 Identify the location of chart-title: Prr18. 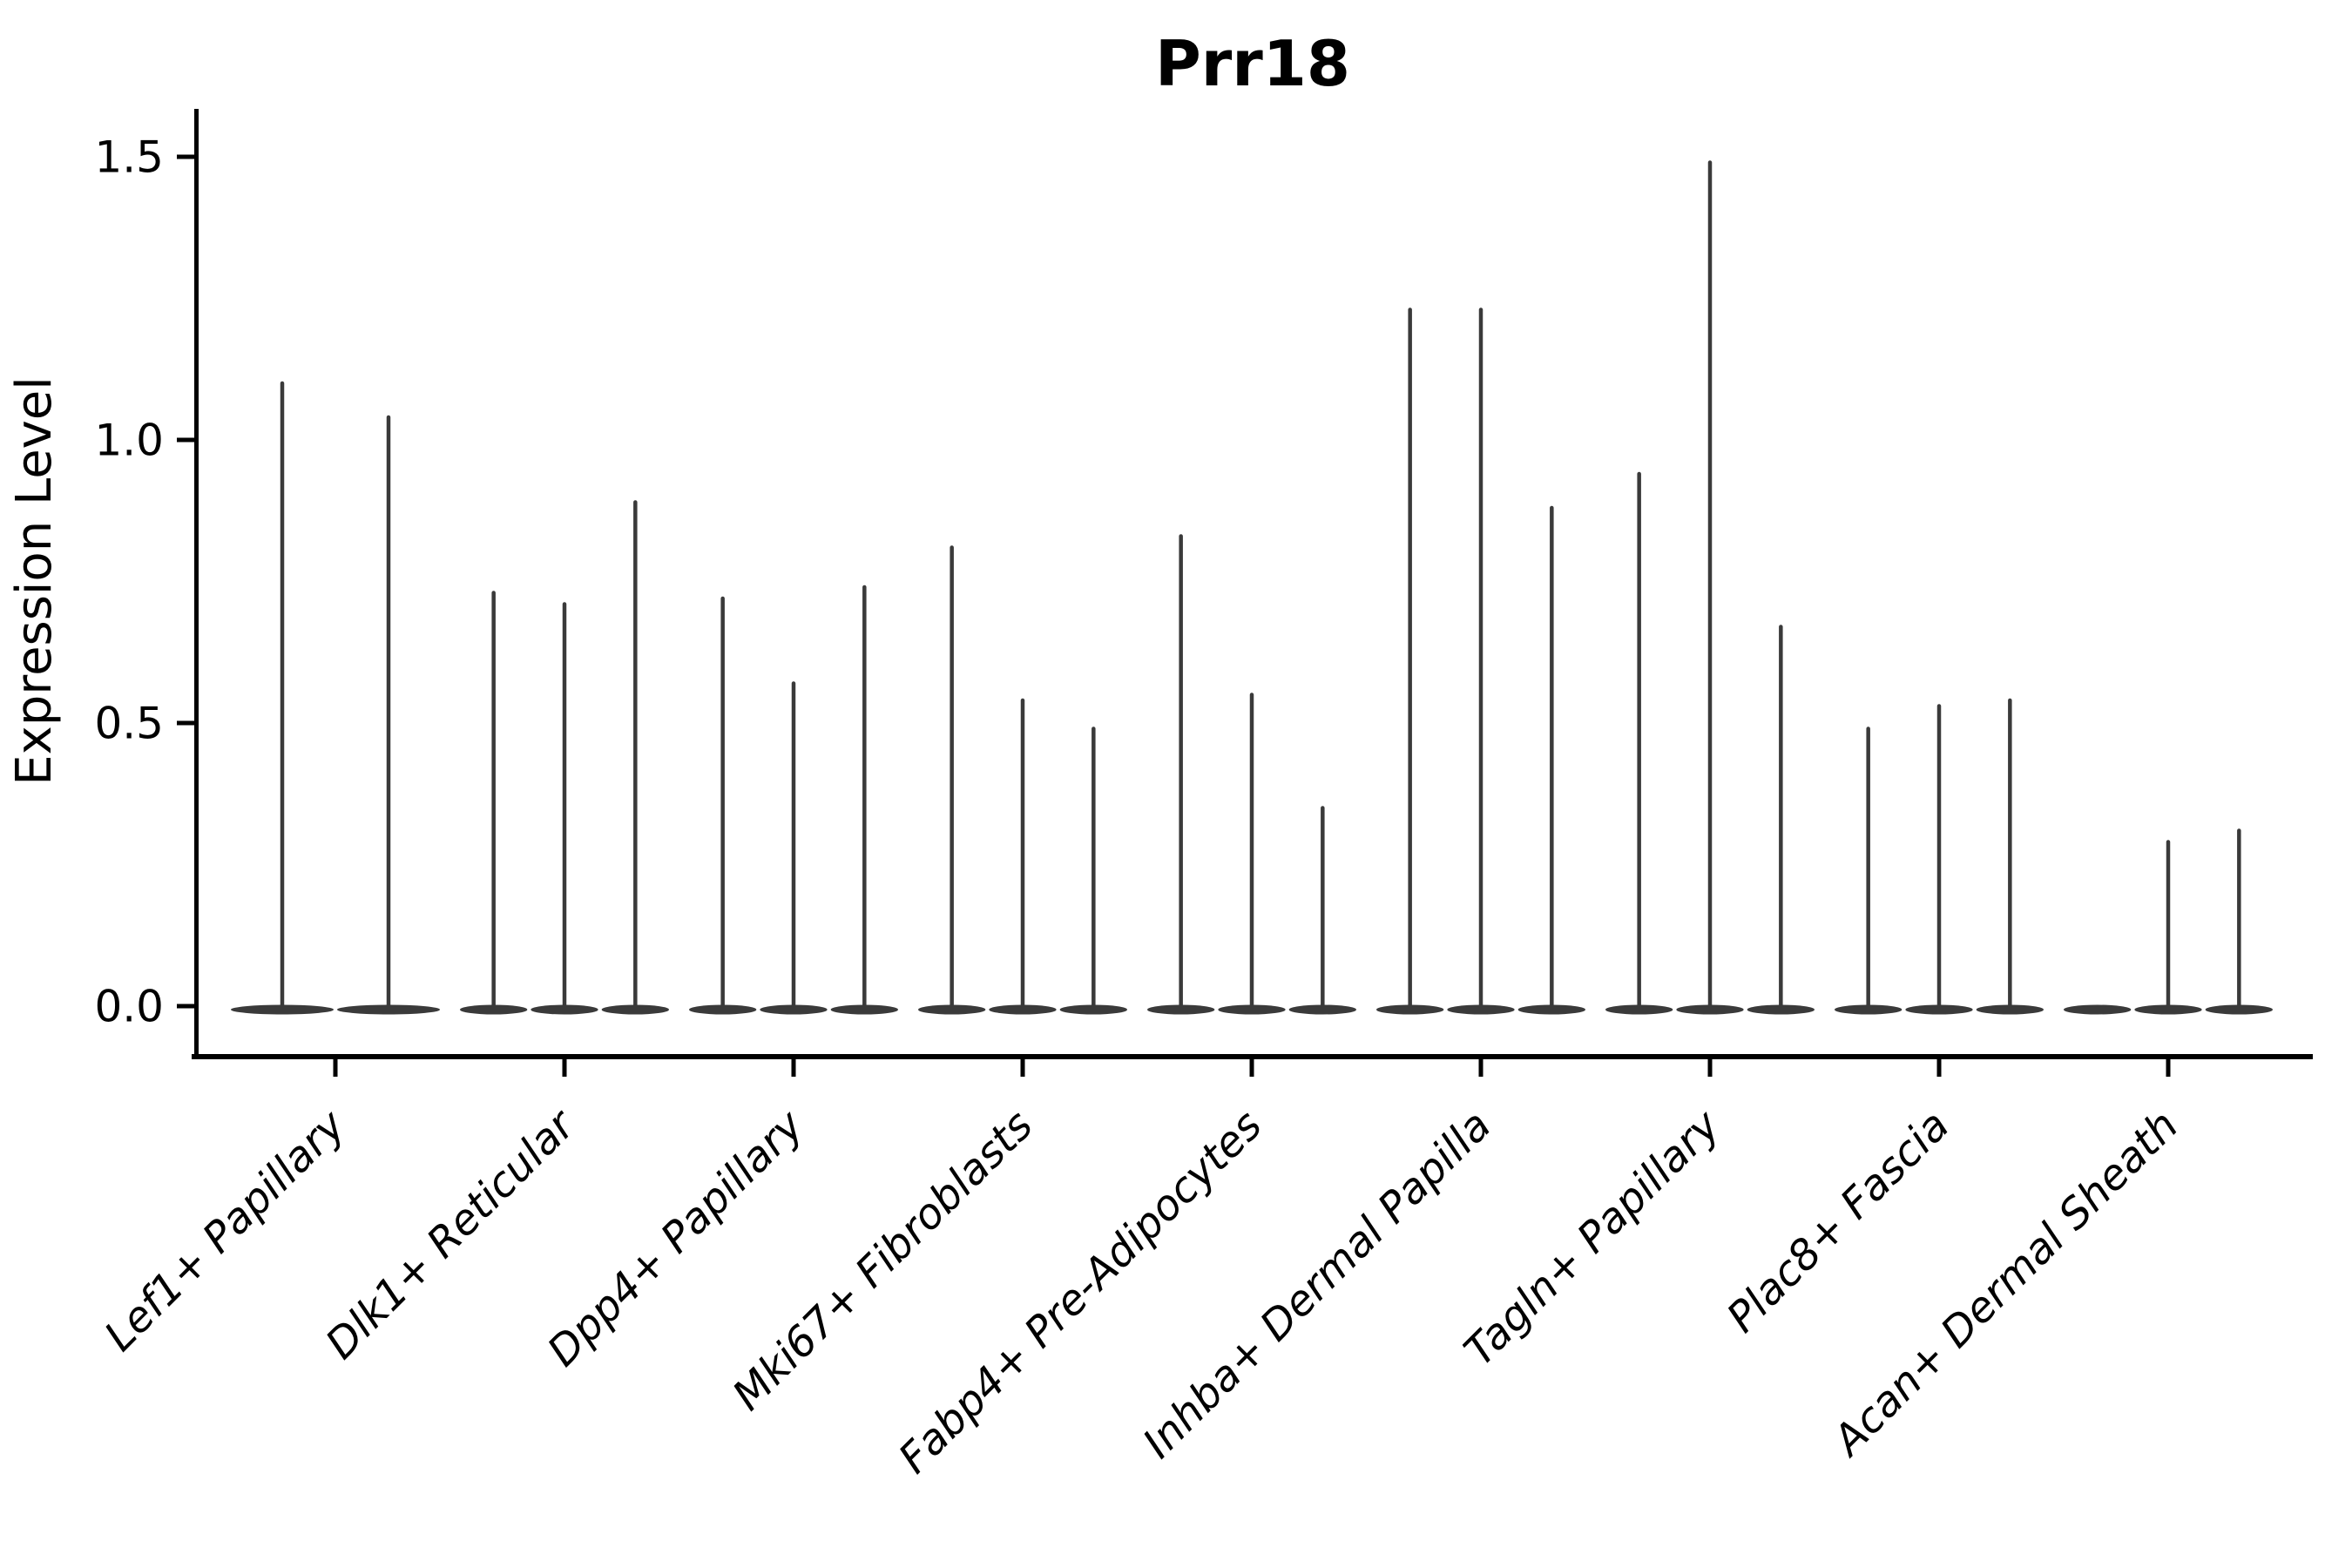
(1252, 64).